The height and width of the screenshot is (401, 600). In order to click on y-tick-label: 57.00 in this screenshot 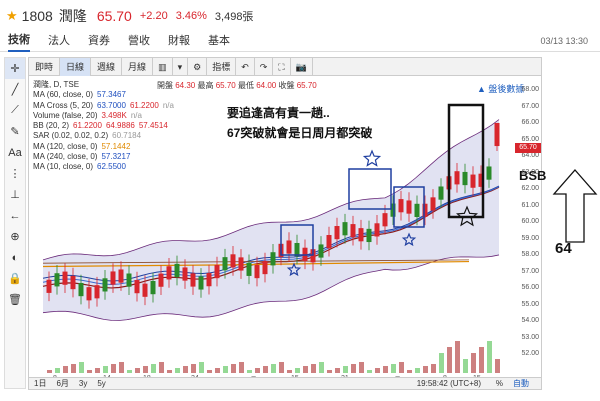, I will do `click(530, 271)`.